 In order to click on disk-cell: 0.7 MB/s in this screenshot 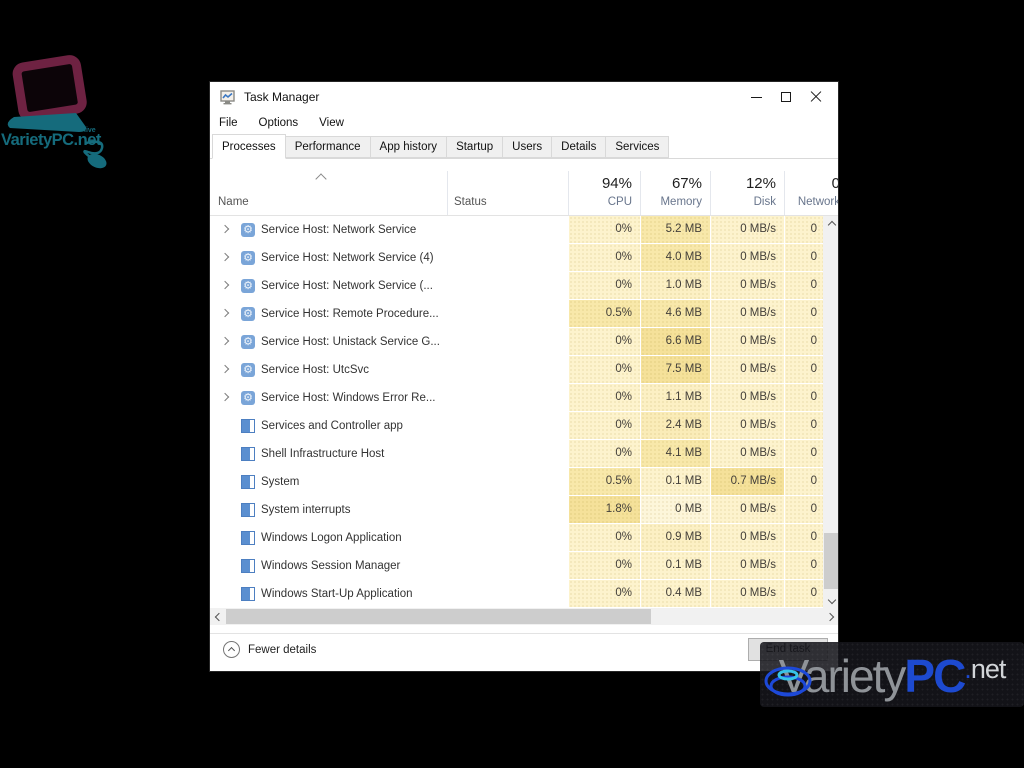, I will do `click(747, 481)`.